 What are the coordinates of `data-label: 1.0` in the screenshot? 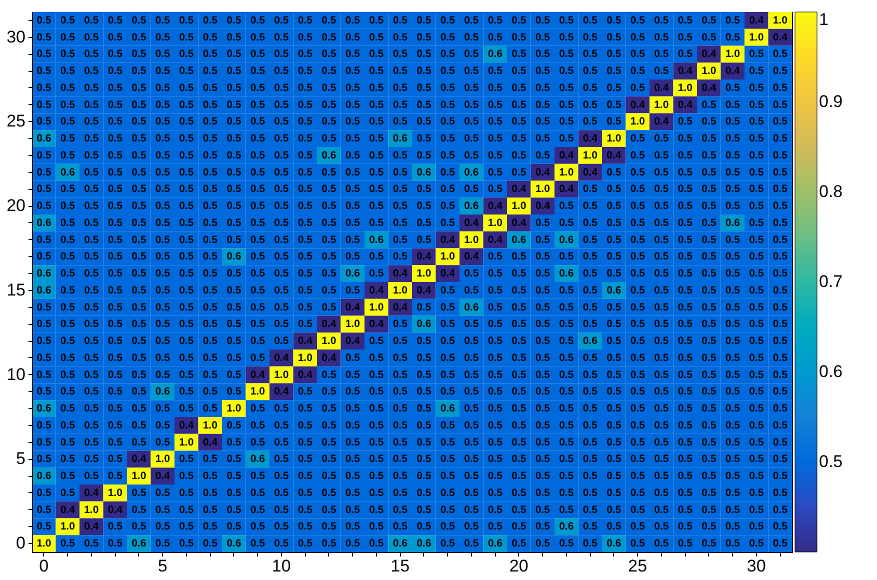 It's located at (732, 54).